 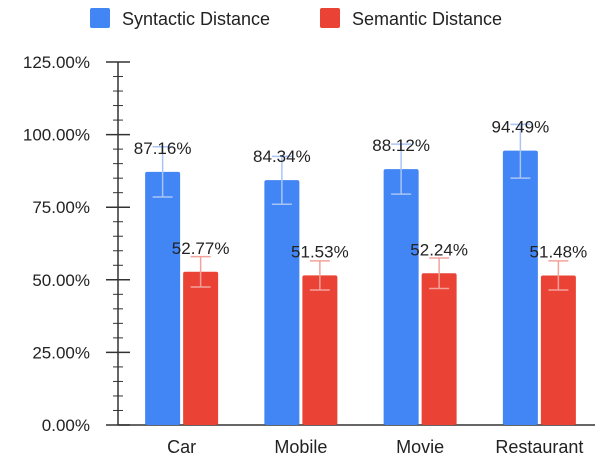 I want to click on bar-syntactic-mobile, so click(x=282, y=302).